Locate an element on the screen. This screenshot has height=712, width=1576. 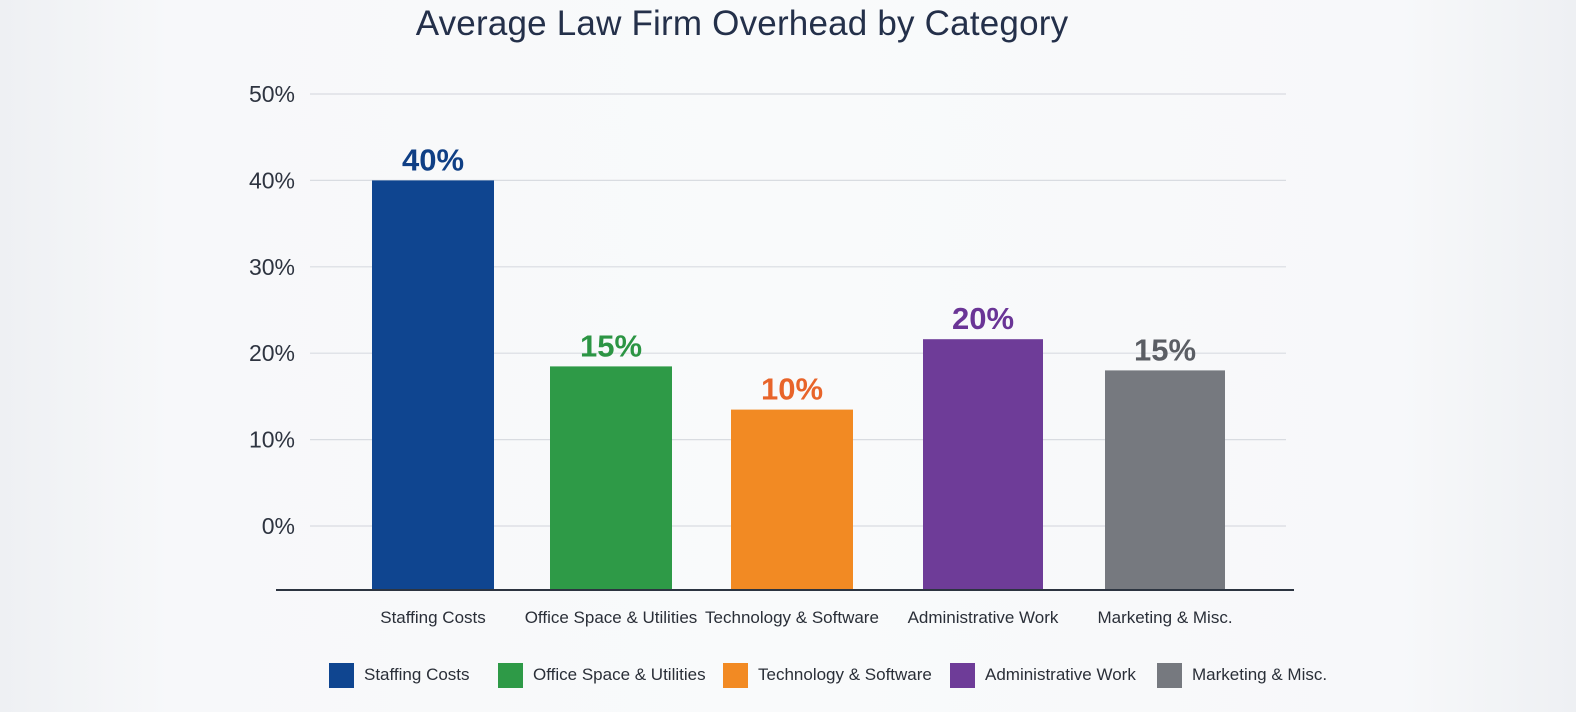
y-axis-ticks: 0% 10% 20% 30% 40% 50% is located at coordinates (272, 310).